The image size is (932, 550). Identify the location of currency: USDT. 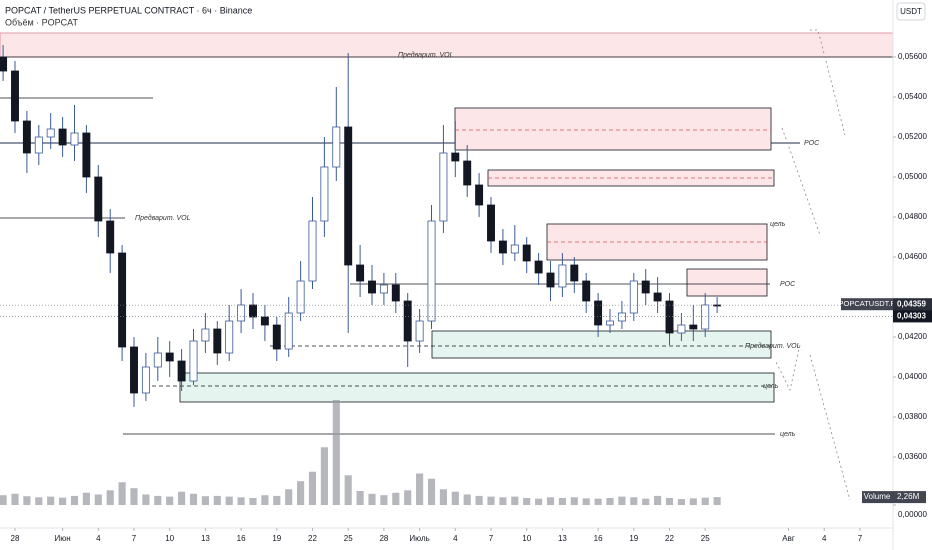
(911, 11).